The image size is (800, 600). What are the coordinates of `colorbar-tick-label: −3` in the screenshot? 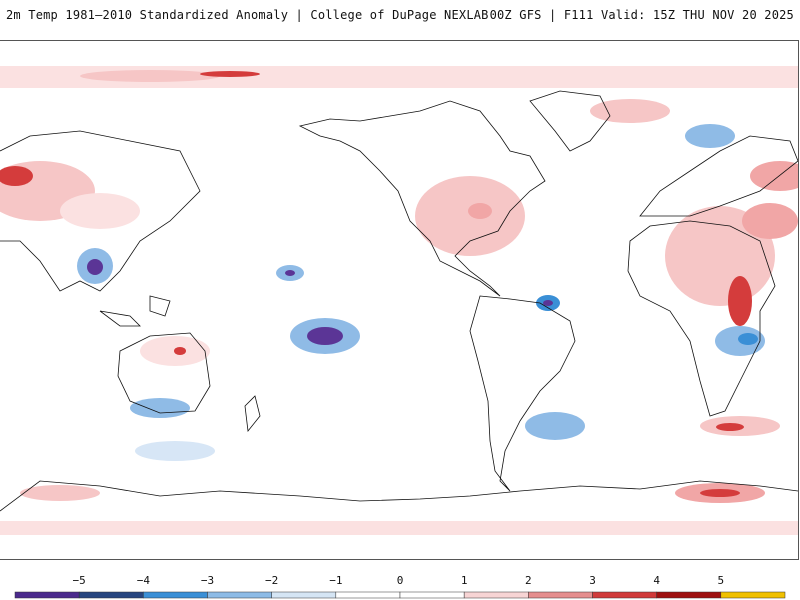 It's located at (207, 580).